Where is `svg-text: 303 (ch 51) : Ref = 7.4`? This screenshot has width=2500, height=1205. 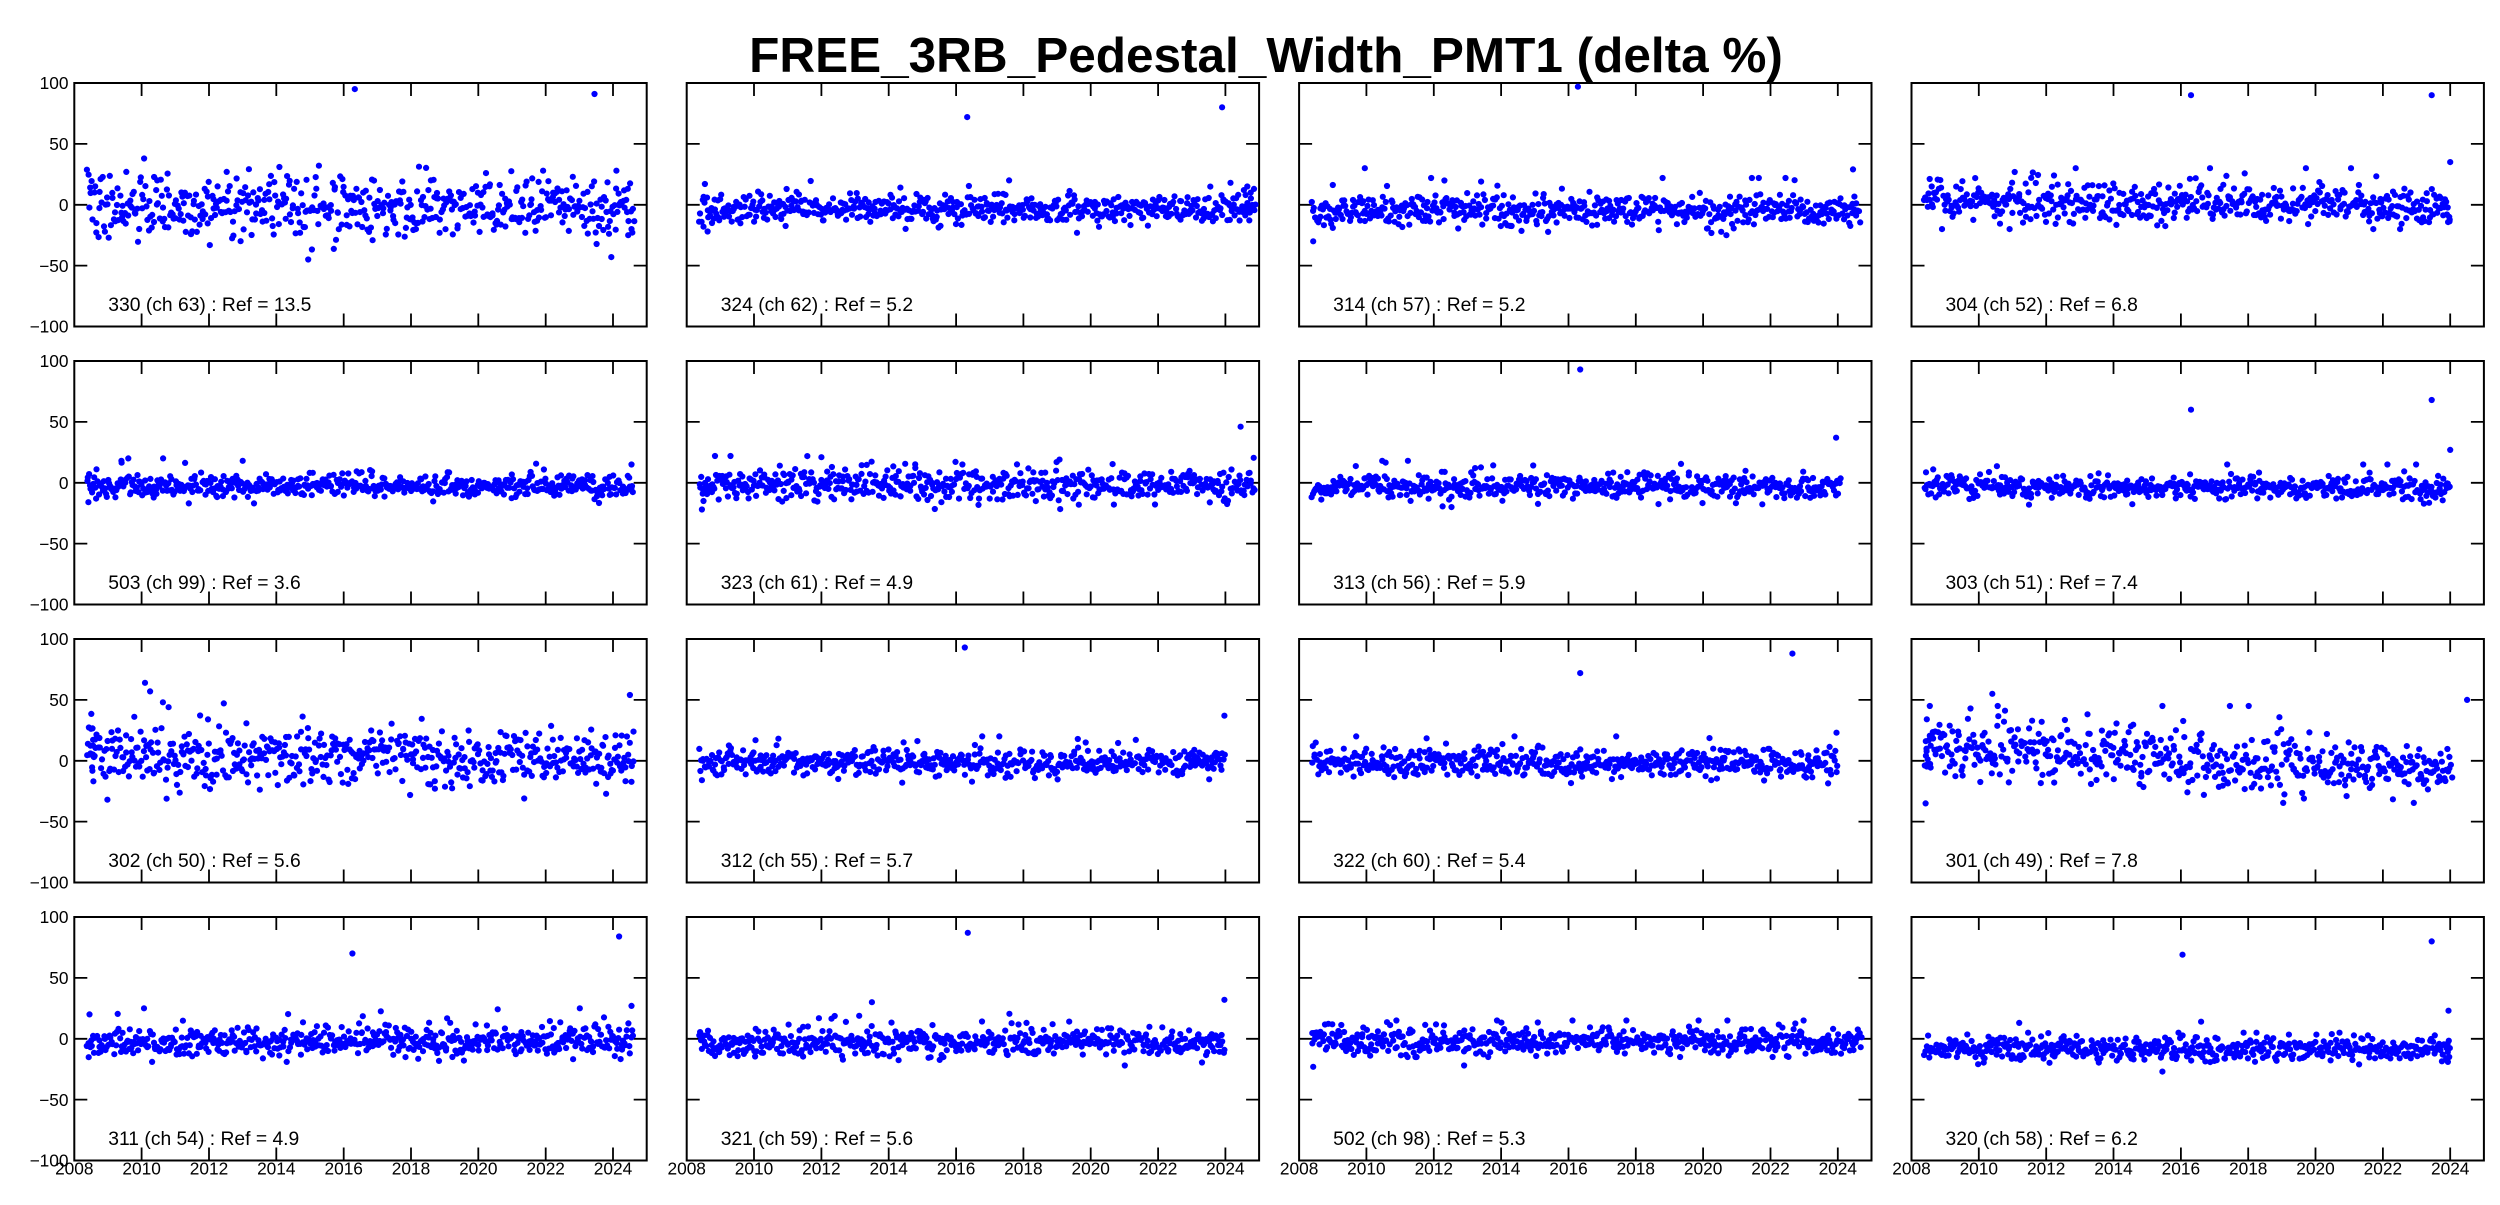 svg-text: 303 (ch 51) : Ref = 7.4 is located at coordinates (2042, 583).